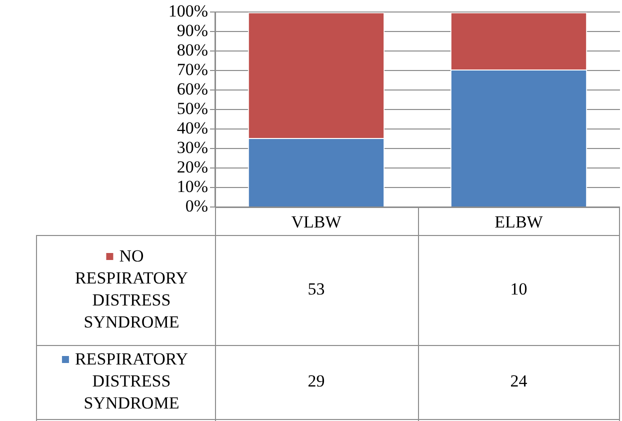  What do you see at coordinates (316, 380) in the screenshot?
I see `text: 29` at bounding box center [316, 380].